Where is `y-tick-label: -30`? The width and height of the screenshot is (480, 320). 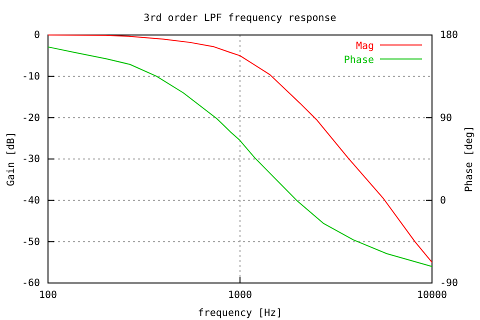
y-tick-label: -30 is located at coordinates (31, 160).